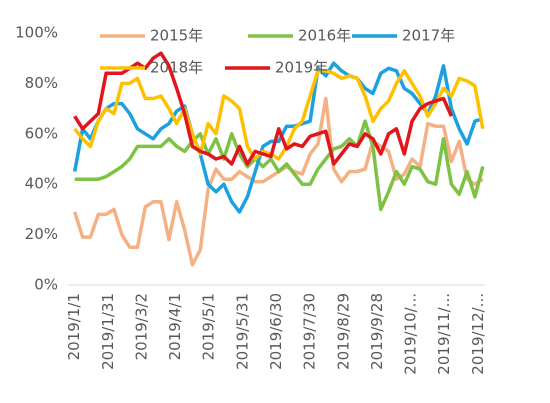 This screenshot has height=403, width=550. Describe the element at coordinates (343, 331) in the screenshot. I see `x-tick-label: 2019/8/29` at that location.